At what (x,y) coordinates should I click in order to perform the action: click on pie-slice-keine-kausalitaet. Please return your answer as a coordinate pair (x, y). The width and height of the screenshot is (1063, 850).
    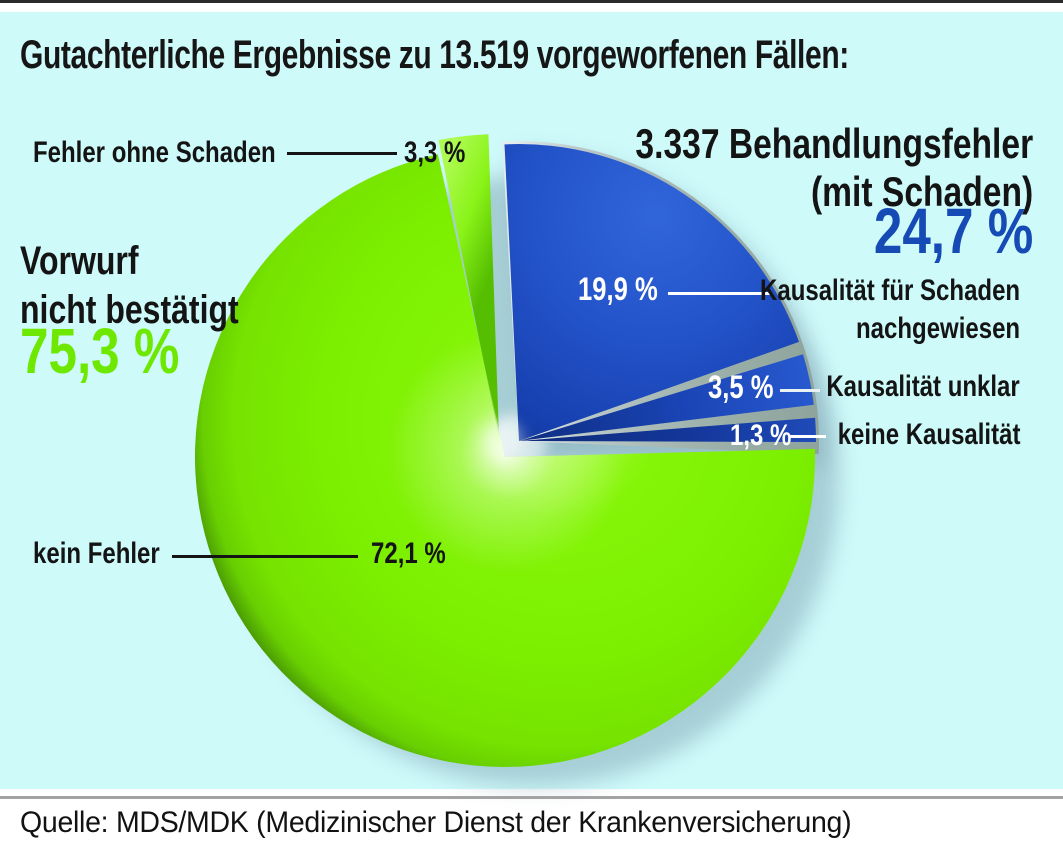
    Looking at the image, I should click on (668, 429).